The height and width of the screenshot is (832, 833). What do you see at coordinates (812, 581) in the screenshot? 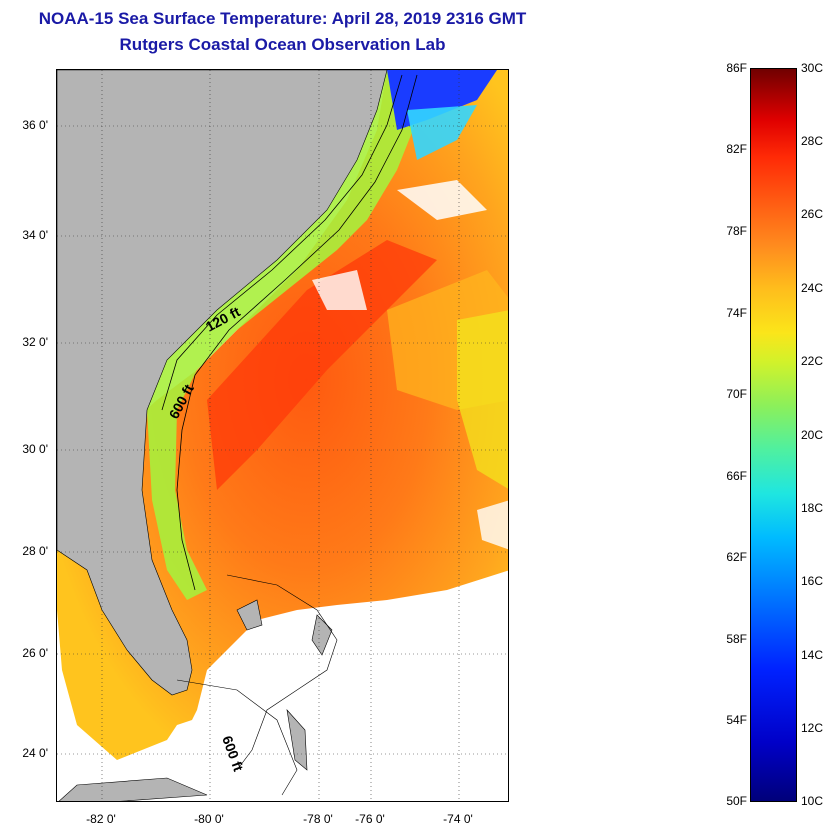
I see `colorbar-c-16: 16C` at bounding box center [812, 581].